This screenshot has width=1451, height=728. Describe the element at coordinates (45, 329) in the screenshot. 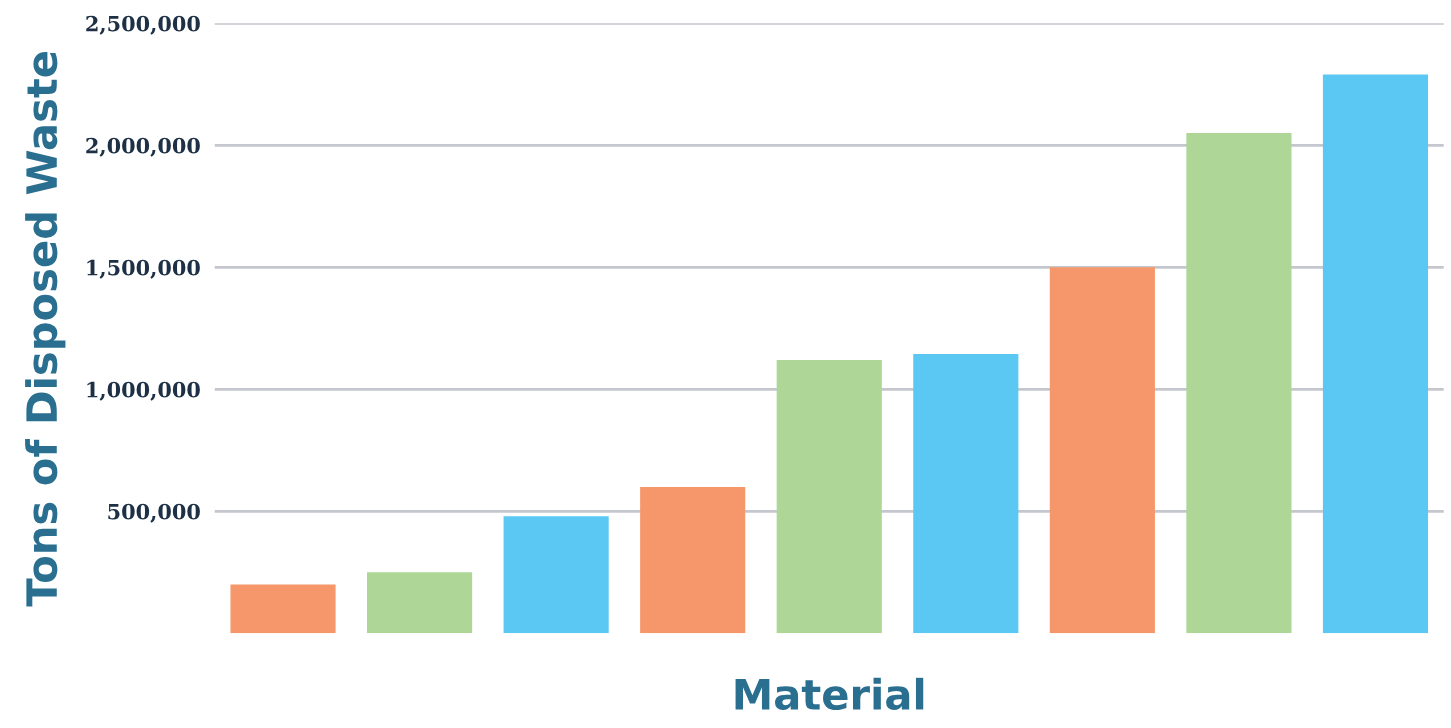

I see `y-axis-title: Tons of Disposed Waste` at that location.